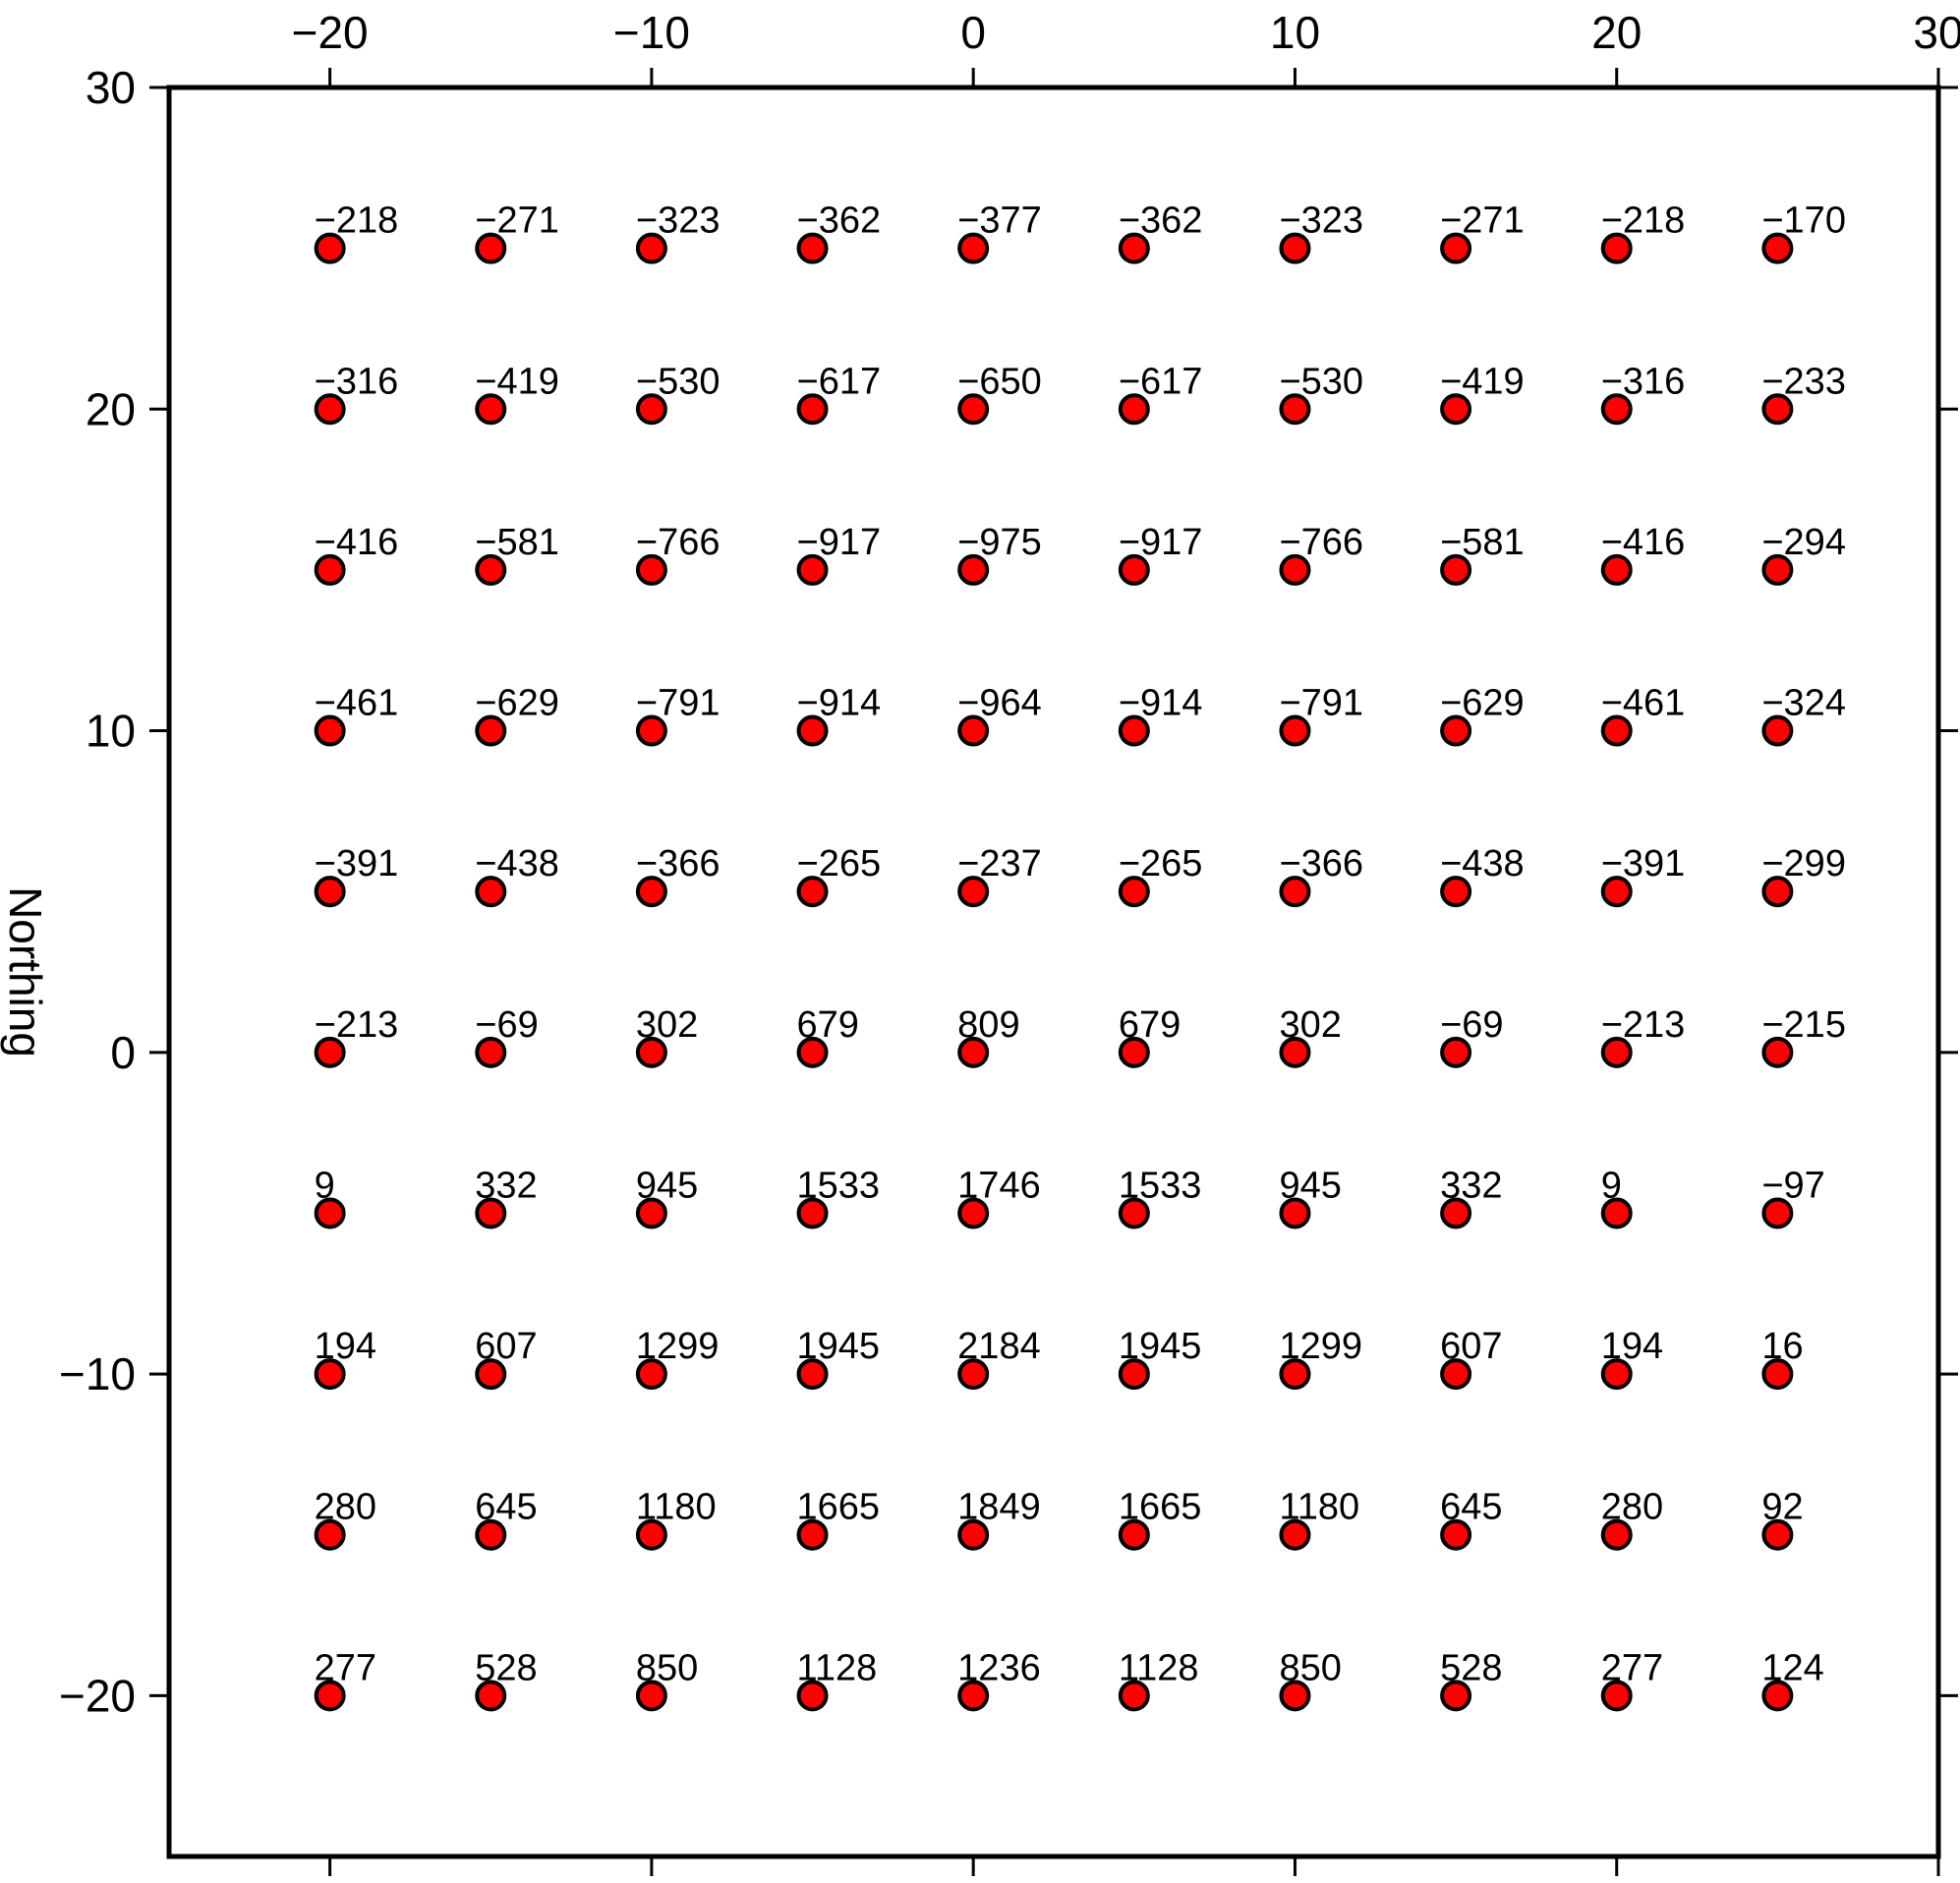 The height and width of the screenshot is (1883, 1960). I want to click on data-label: 1236, so click(999, 1667).